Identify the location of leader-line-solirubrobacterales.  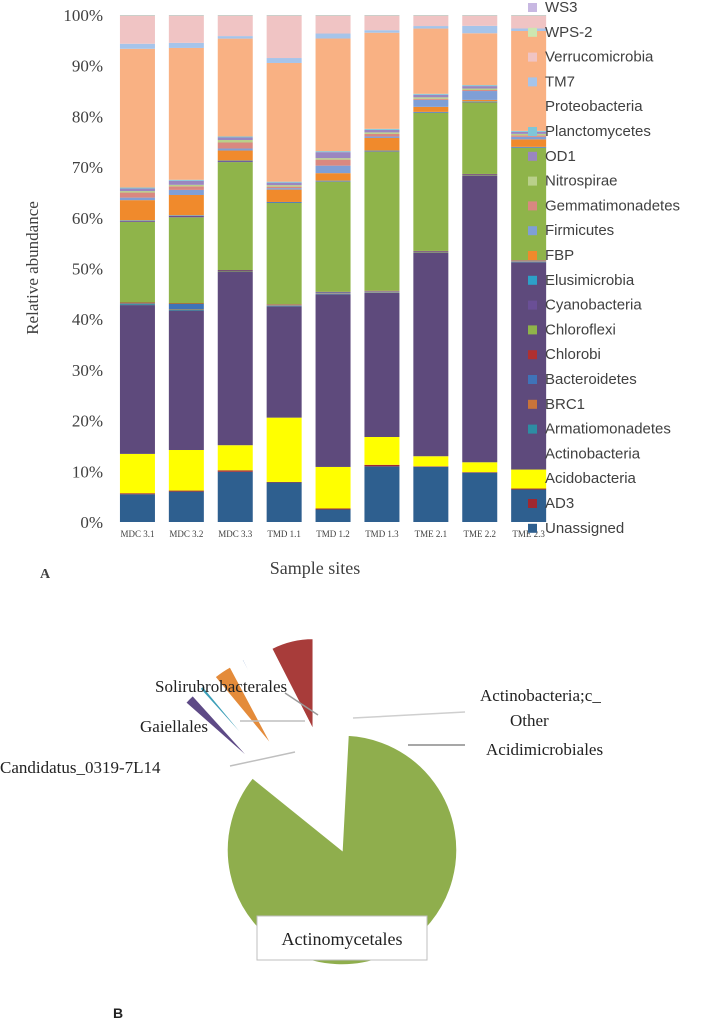
(301, 704).